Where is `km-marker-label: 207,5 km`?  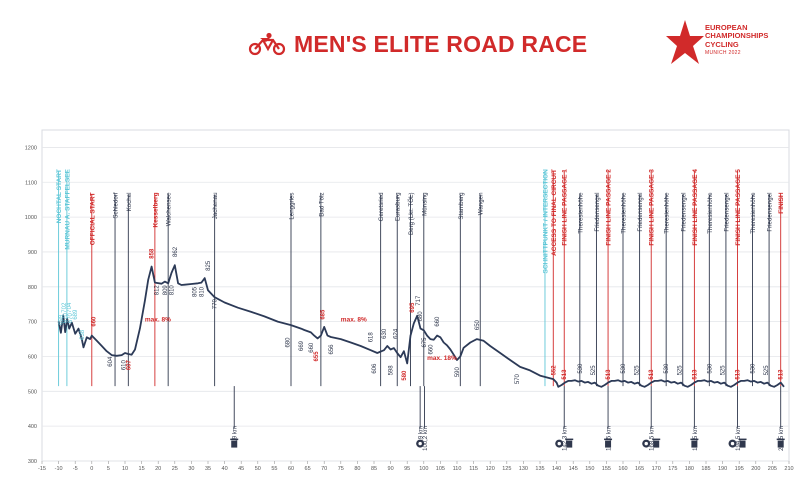
km-marker-label: 207,5 km is located at coordinates (782, 438).